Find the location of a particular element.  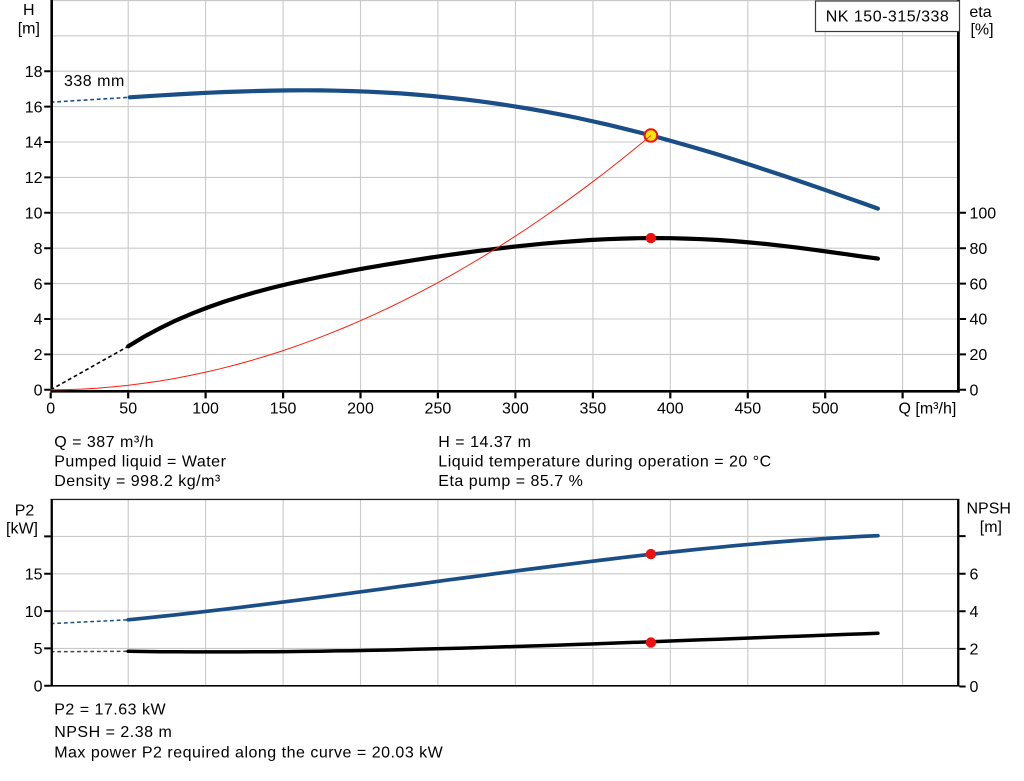

svg-text: 150 is located at coordinates (283, 408).